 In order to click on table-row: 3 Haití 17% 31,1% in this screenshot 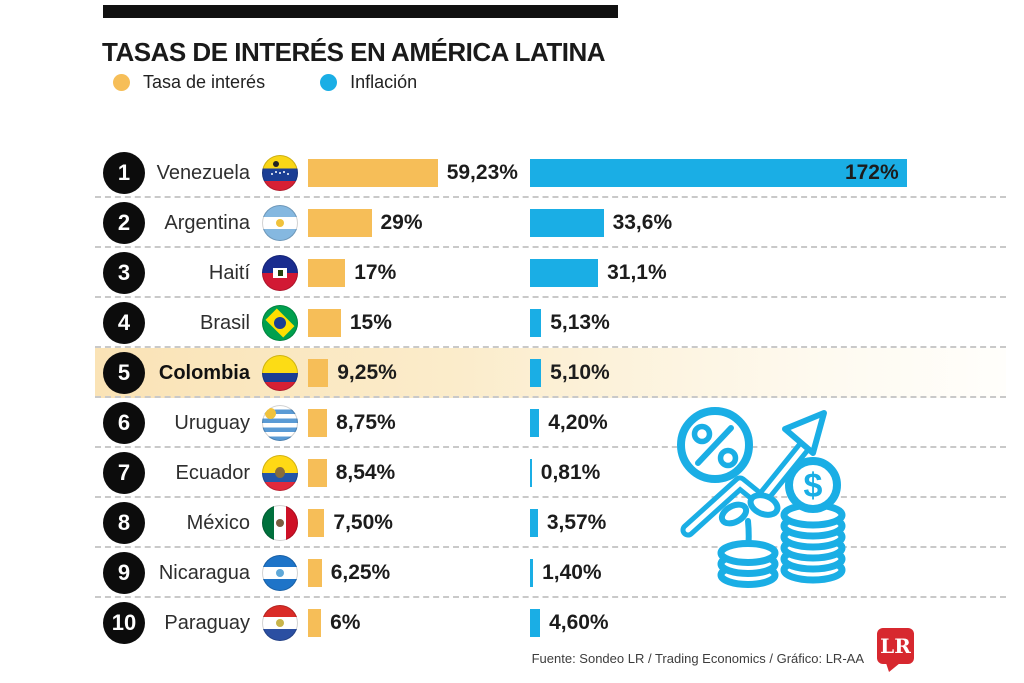, I will do `click(550, 273)`.